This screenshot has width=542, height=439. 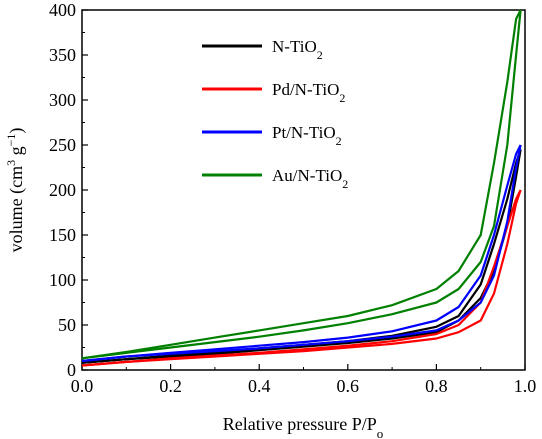 What do you see at coordinates (62, 10) in the screenshot?
I see `y-tick-label: 400` at bounding box center [62, 10].